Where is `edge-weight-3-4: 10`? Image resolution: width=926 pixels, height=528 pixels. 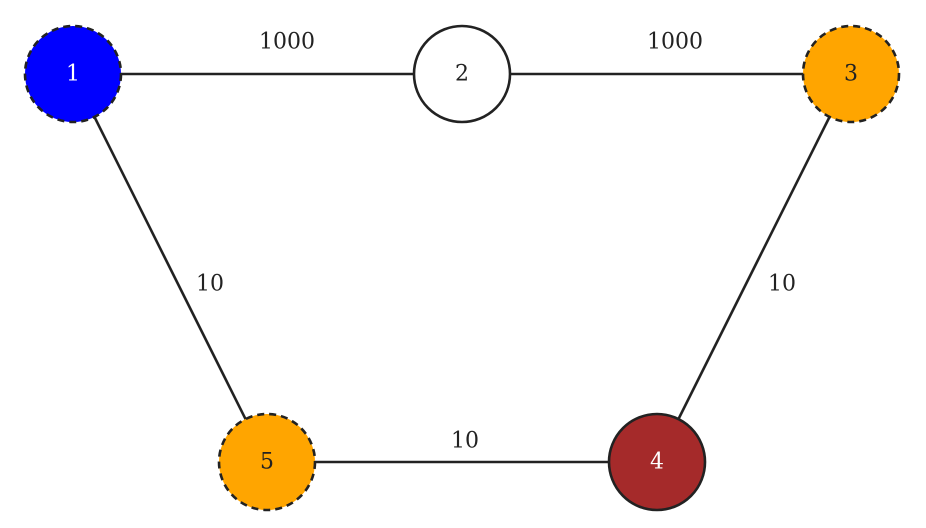
edge-weight-3-4: 10 is located at coordinates (782, 284).